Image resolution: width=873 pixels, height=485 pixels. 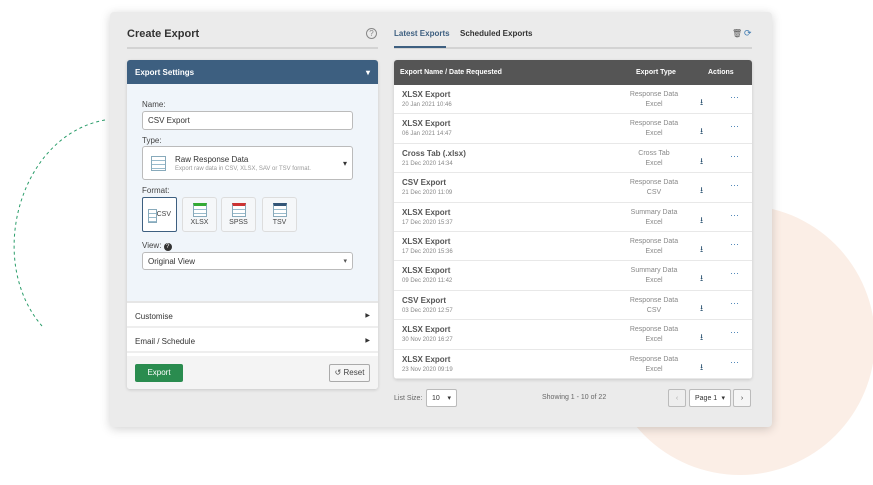 I want to click on view-label: View: ?, so click(x=157, y=246).